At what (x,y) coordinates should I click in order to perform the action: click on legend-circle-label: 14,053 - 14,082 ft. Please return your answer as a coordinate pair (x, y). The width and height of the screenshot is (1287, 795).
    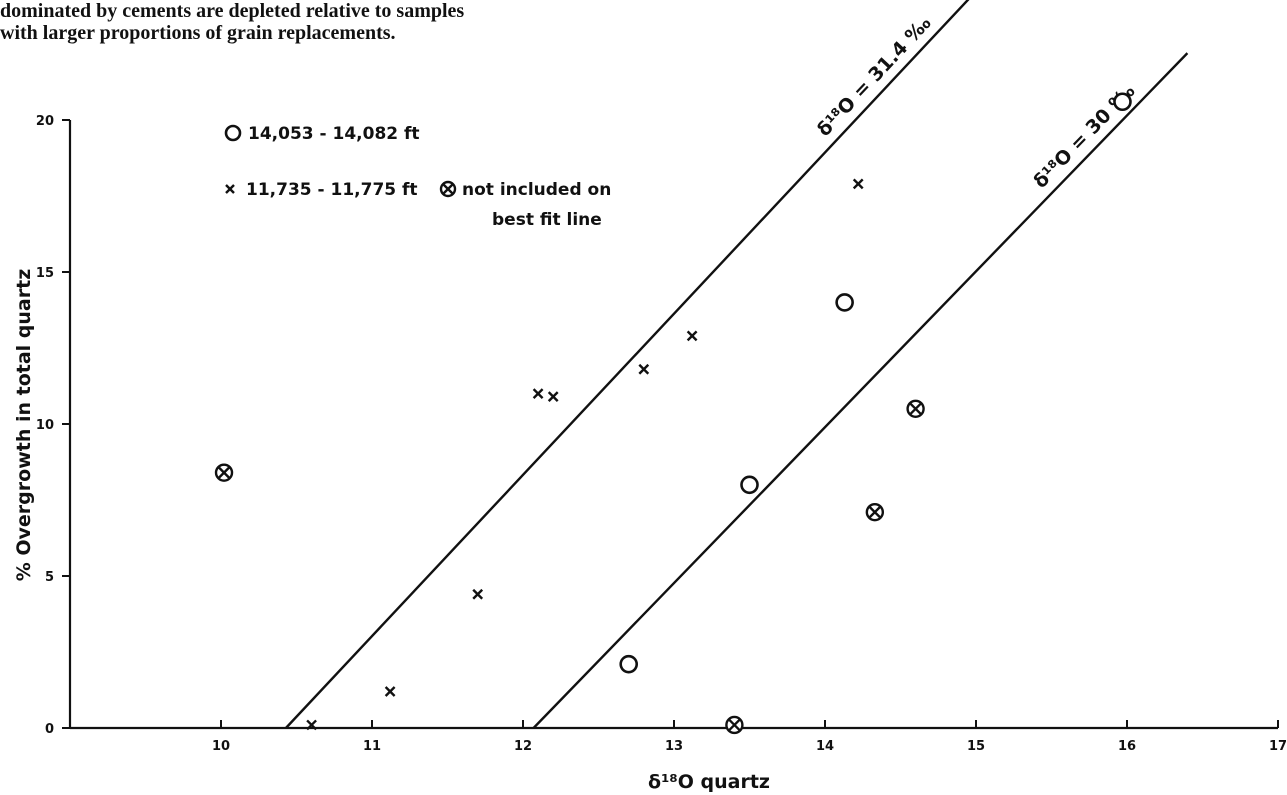
    Looking at the image, I should click on (334, 134).